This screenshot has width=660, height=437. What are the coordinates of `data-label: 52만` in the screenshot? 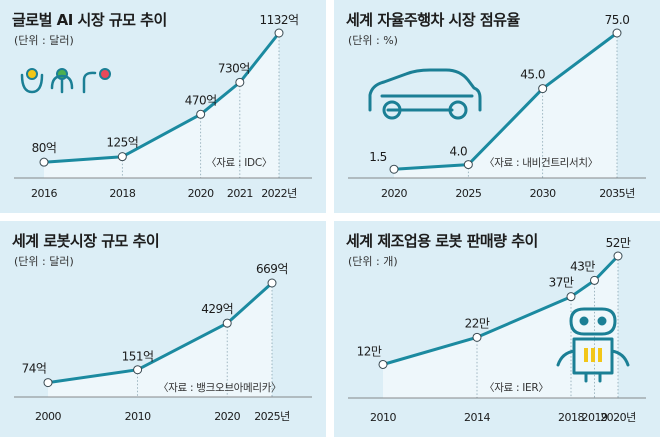 It's located at (618, 243).